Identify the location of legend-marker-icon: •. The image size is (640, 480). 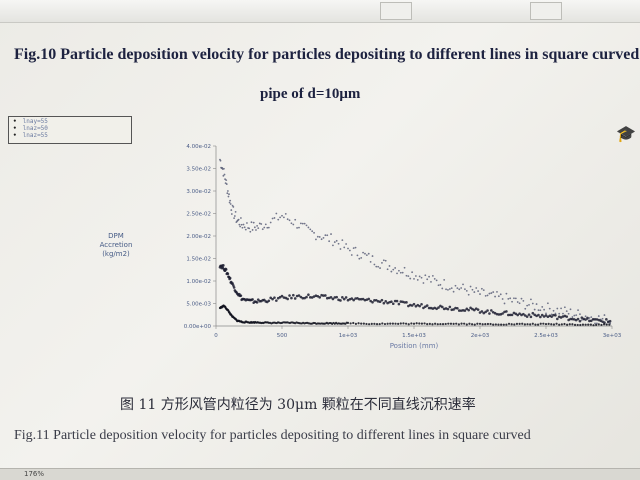
(15, 128).